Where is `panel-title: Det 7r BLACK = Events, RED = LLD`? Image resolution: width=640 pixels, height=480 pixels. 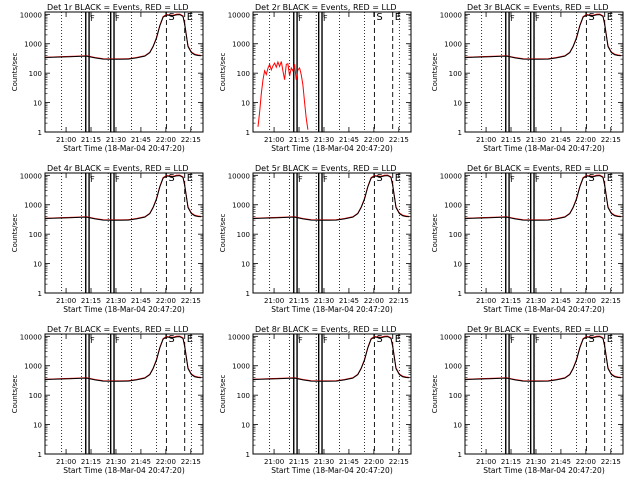
panel-title: Det 7r BLACK = Events, RED = LLD is located at coordinates (118, 329).